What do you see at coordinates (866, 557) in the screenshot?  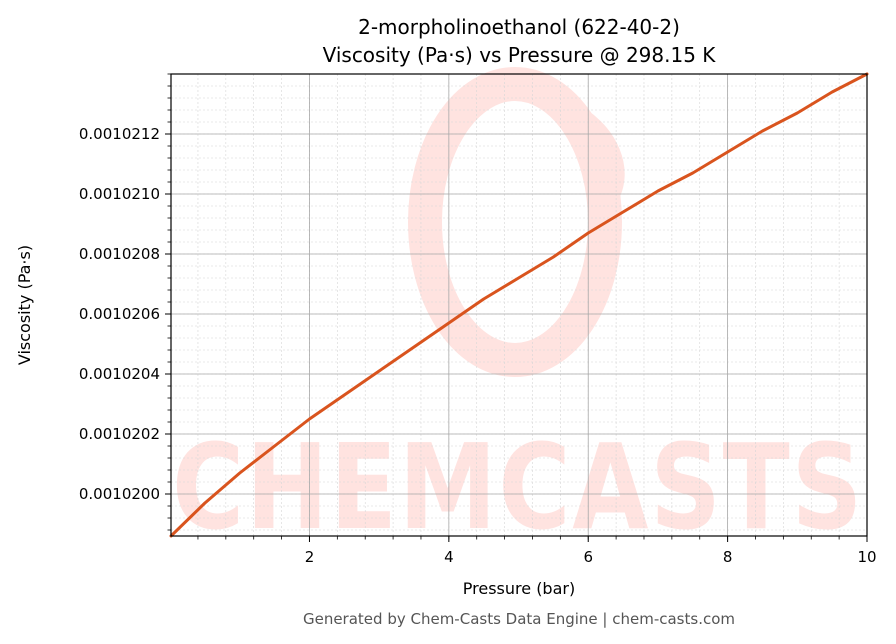 I see `x-tick-label: 10` at bounding box center [866, 557].